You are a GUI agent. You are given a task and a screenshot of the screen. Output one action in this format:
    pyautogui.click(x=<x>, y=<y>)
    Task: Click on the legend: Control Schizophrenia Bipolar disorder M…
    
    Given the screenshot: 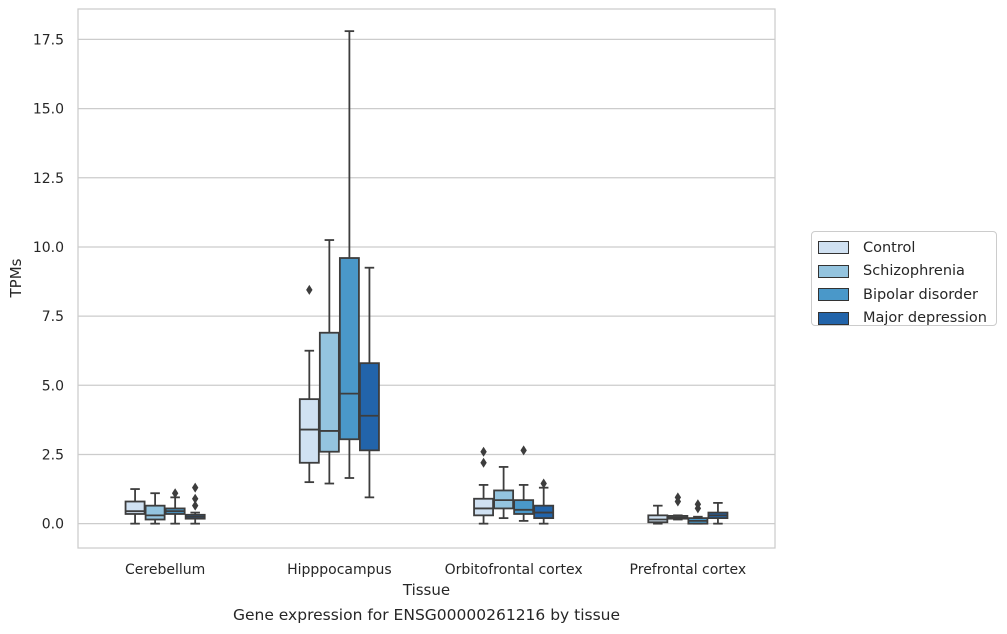 What is the action you would take?
    pyautogui.click(x=904, y=278)
    